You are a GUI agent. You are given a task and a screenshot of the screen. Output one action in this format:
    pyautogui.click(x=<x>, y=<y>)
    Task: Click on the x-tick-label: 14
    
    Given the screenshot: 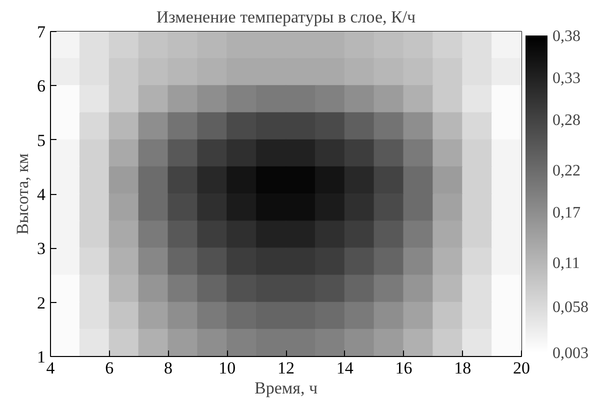 What is the action you would take?
    pyautogui.click(x=345, y=368)
    